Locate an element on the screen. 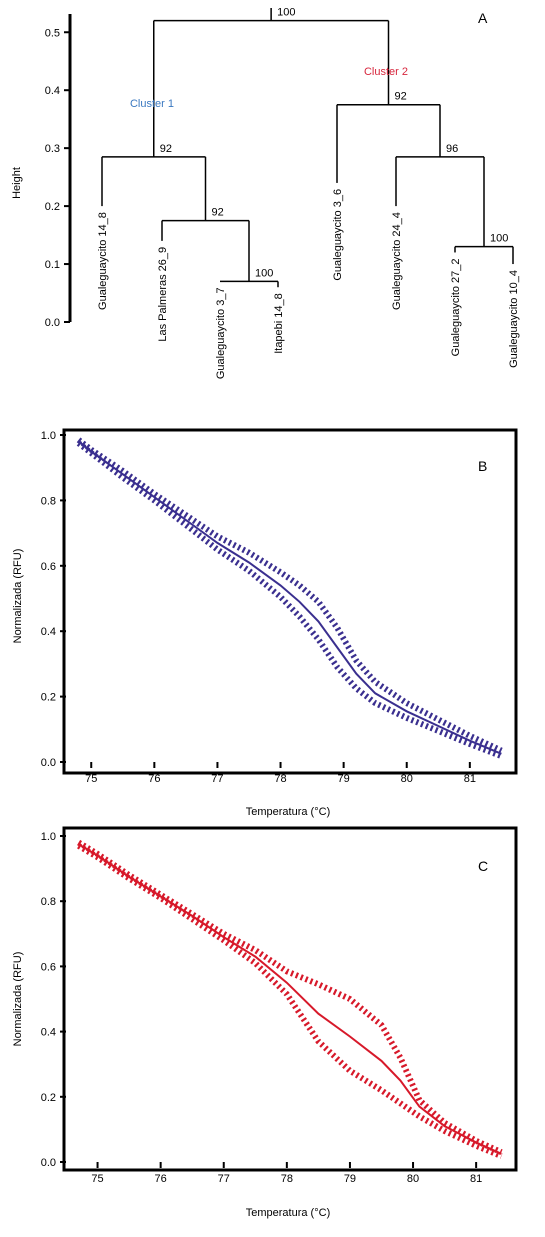 Image resolution: width=545 pixels, height=1237 pixels. dendrogram-y-axis: 0.0 0.1 0.2 0.3 0.4 0.5 is located at coordinates (58, 171).